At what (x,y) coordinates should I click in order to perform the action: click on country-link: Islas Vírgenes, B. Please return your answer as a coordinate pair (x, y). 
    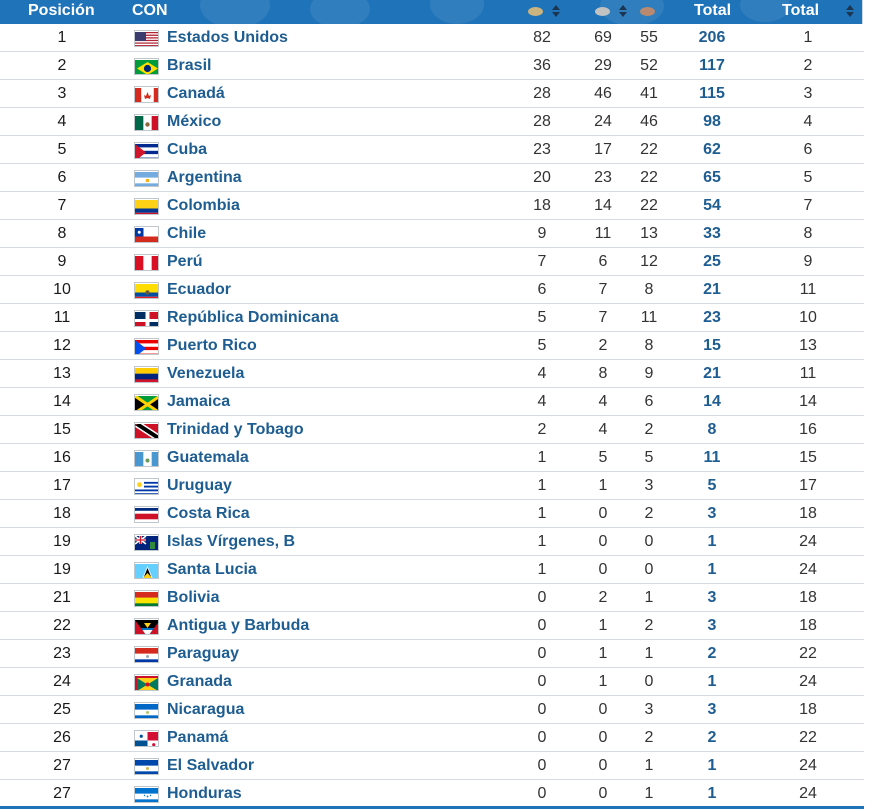
    Looking at the image, I should click on (231, 541).